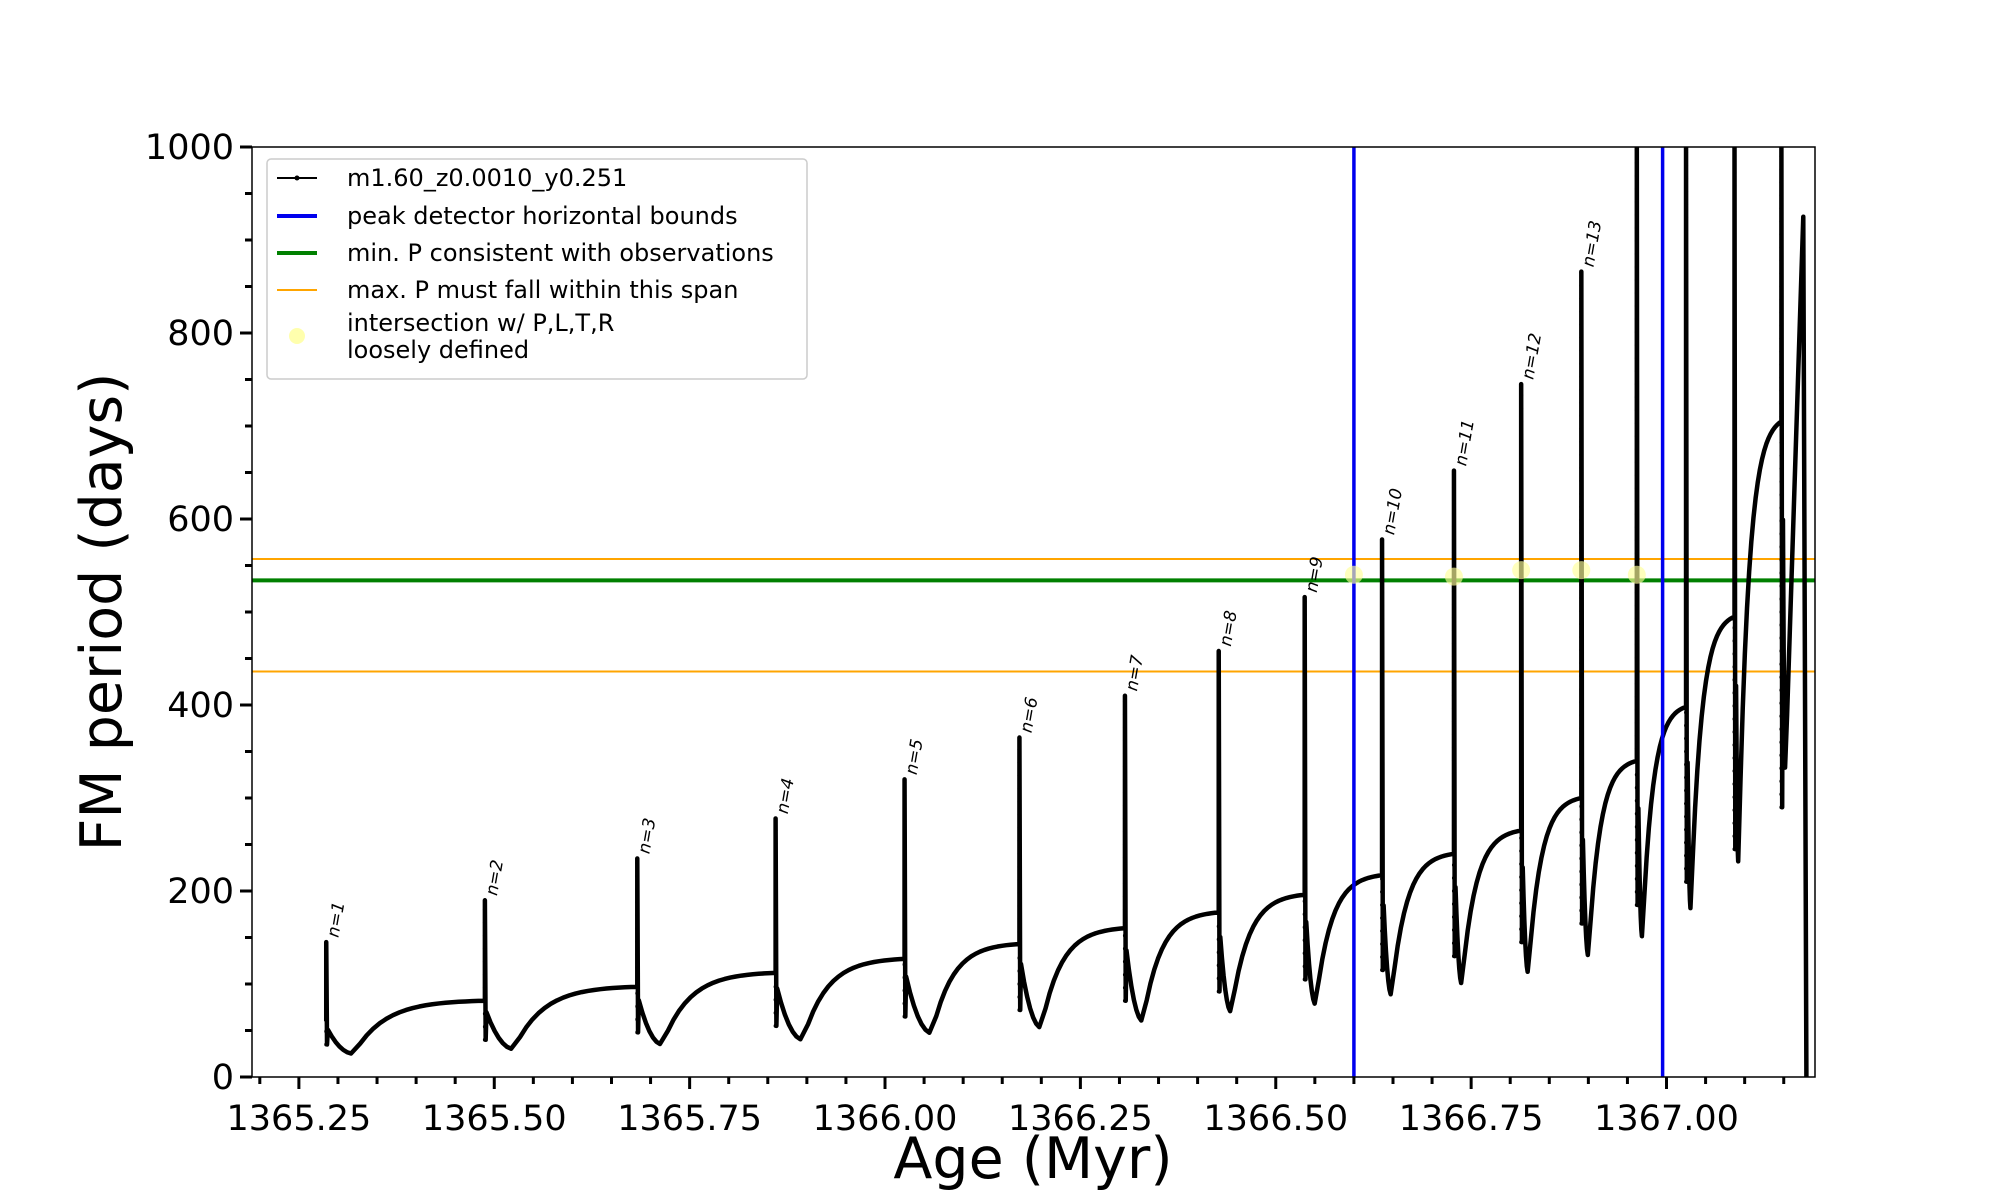 The height and width of the screenshot is (1200, 2000). Describe the element at coordinates (560, 253) in the screenshot. I see `legend-label: min. P consistent with observations` at that location.